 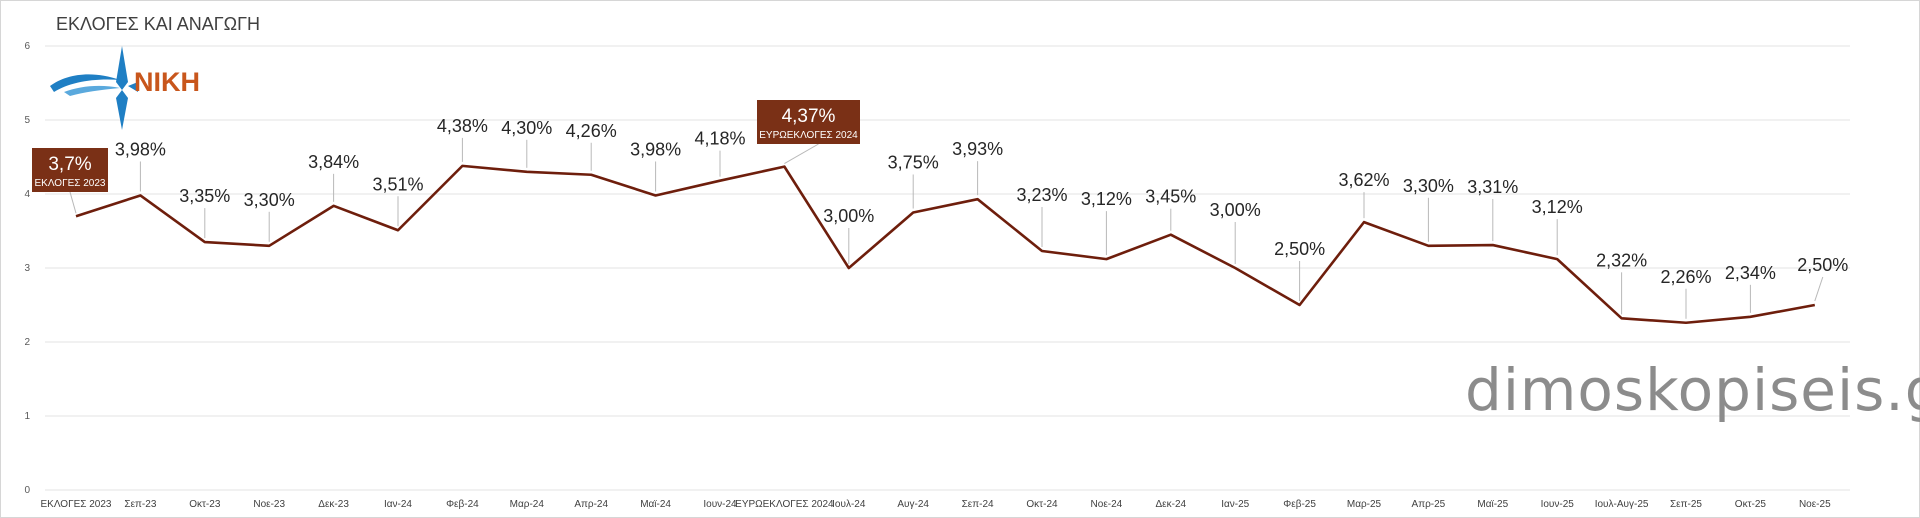 I want to click on data-label: 2,34%, so click(x=1750, y=273).